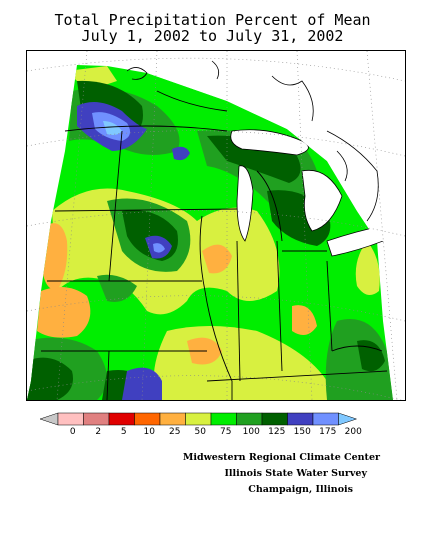 The width and height of the screenshot is (425, 550). I want to click on legend-tick-label: 100, so click(251, 432).